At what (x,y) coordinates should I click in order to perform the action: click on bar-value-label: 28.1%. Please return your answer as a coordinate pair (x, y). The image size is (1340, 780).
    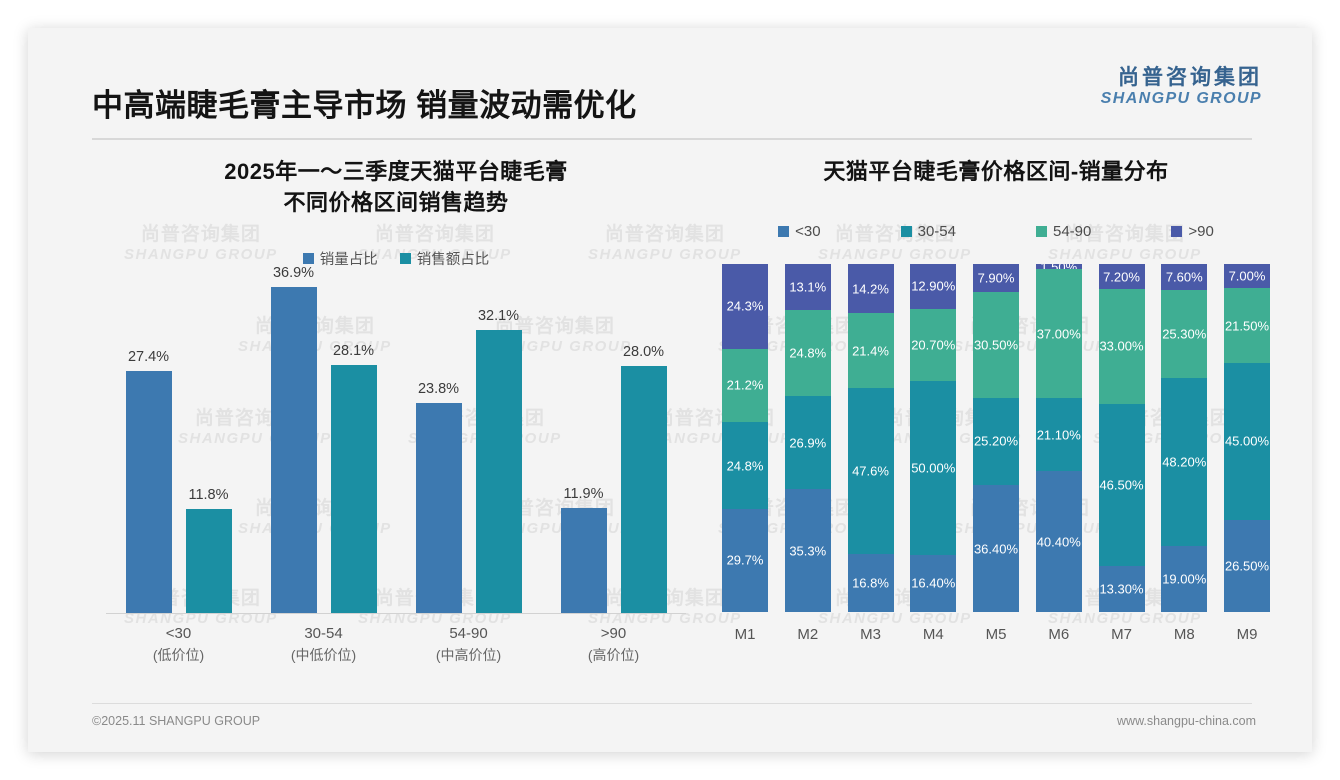
    Looking at the image, I should click on (353, 351).